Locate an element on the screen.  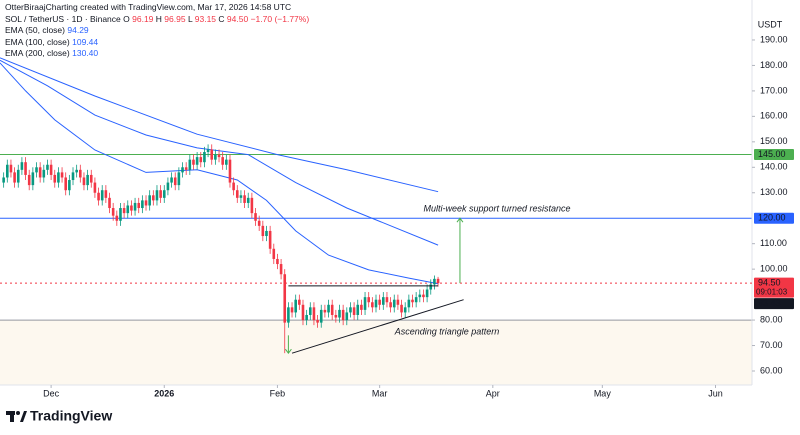
x-tick-label: Jun is located at coordinates (715, 393).